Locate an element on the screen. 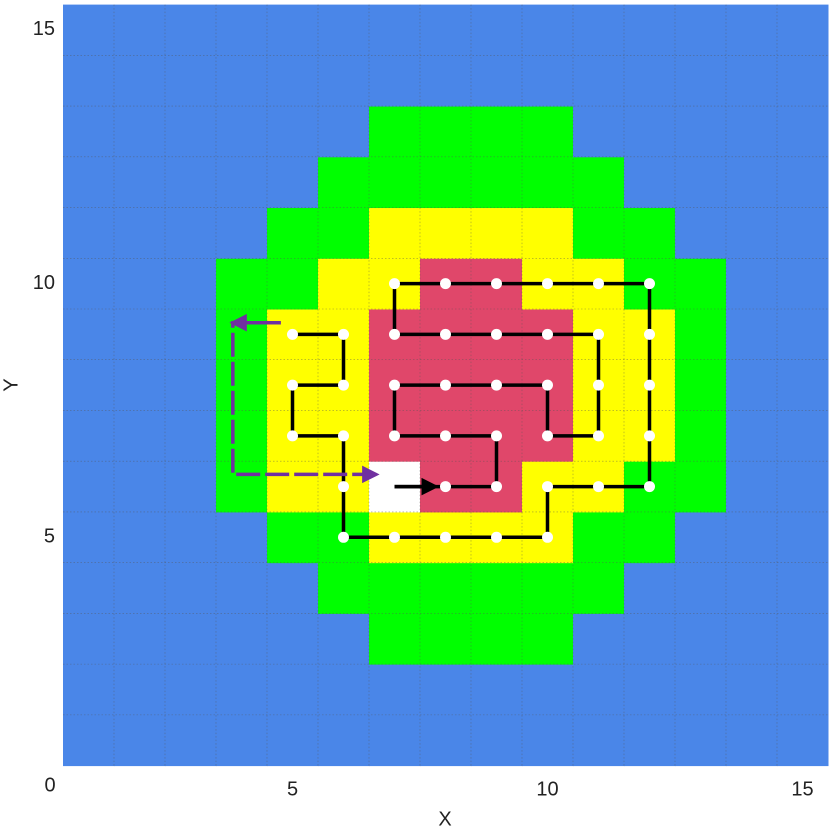  y-axis-label: Y is located at coordinates (11, 384).